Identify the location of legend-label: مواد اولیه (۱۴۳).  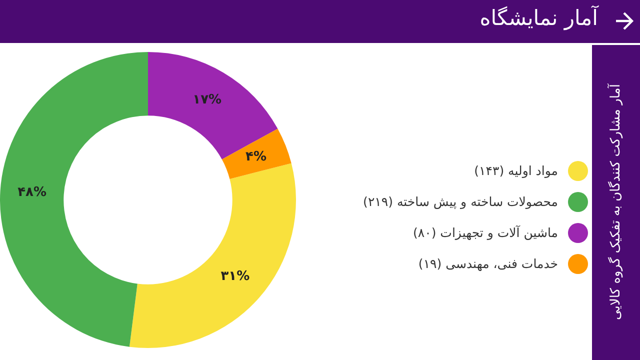
(516, 170).